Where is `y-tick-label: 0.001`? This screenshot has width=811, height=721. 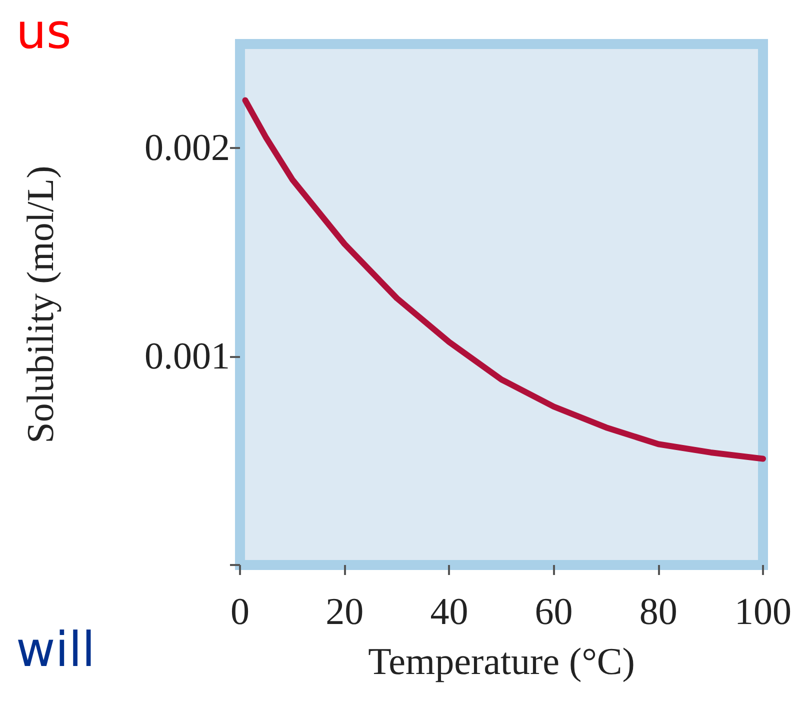 y-tick-label: 0.001 is located at coordinates (187, 357).